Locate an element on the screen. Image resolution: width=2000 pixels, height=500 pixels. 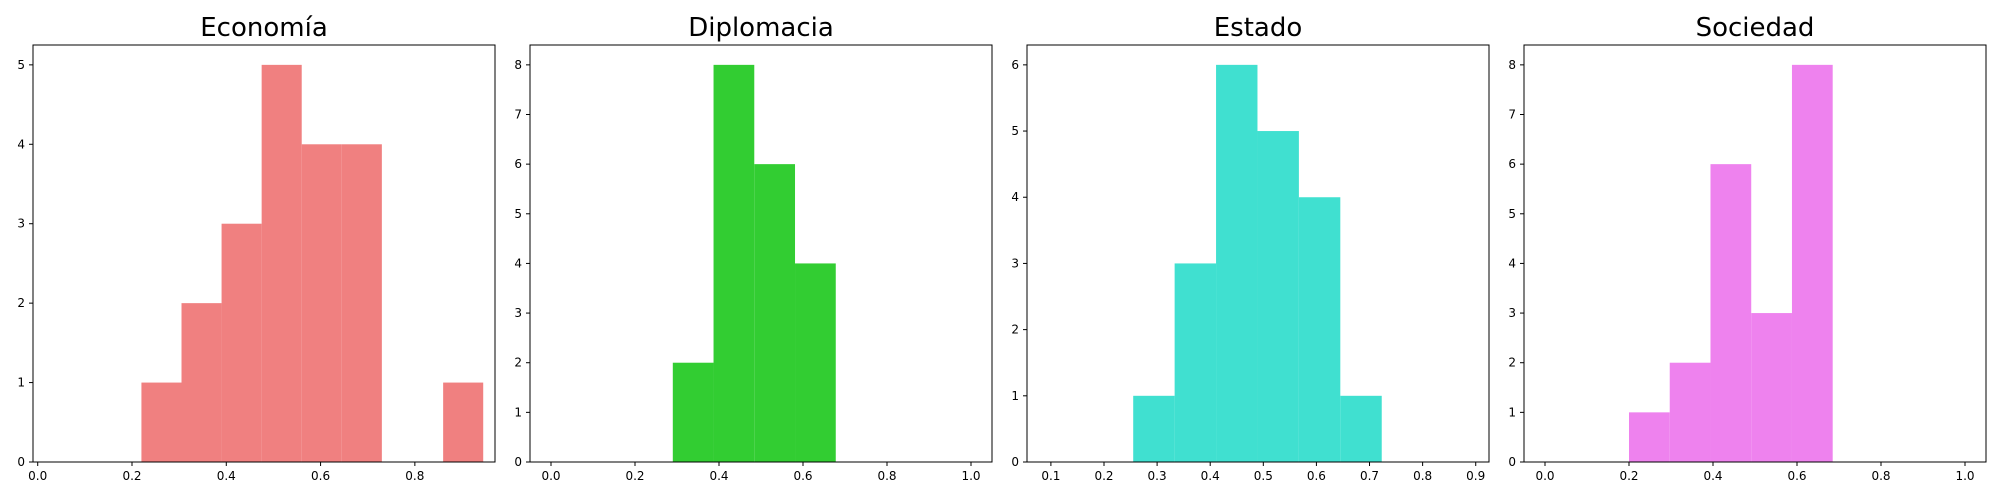
panel-title: Sociedad is located at coordinates (1755, 28).